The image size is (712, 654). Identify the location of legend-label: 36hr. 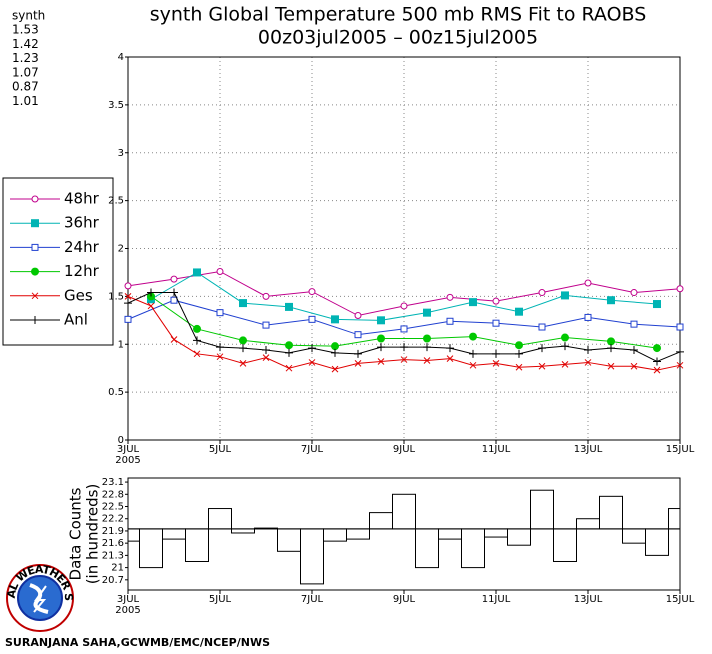
(82, 223).